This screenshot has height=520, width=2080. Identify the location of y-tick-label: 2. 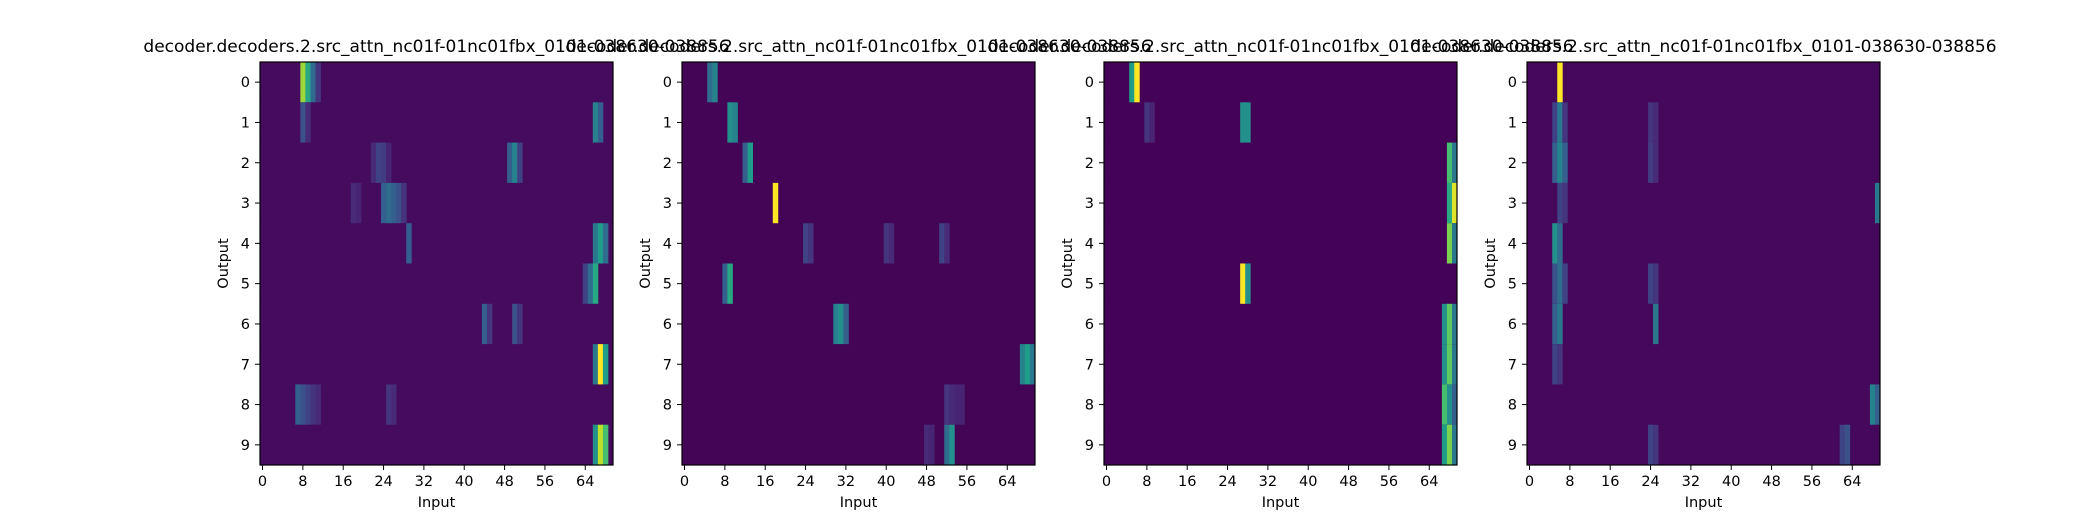
(1089, 164).